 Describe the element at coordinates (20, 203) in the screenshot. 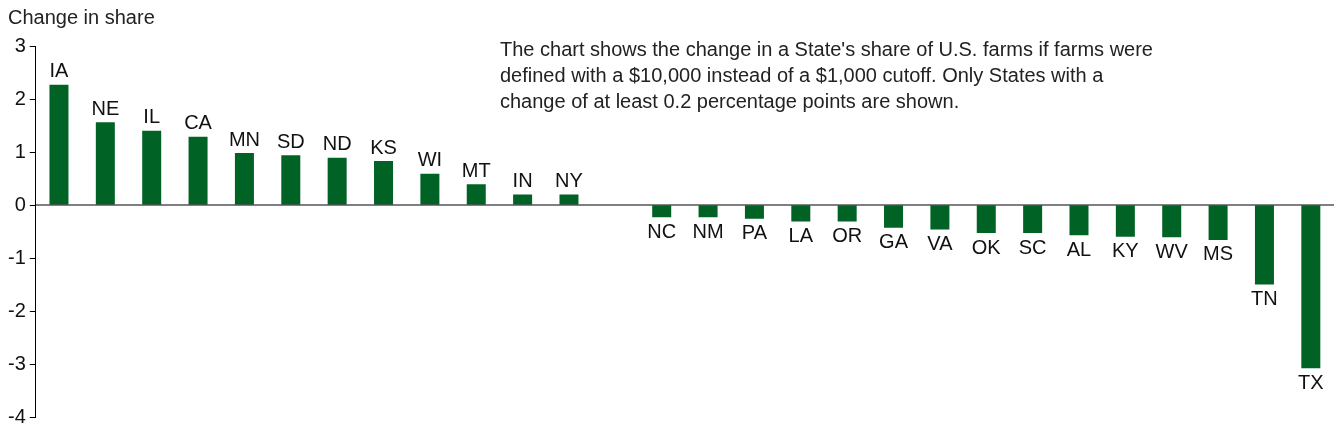

I see `y-tick-label: 0` at that location.